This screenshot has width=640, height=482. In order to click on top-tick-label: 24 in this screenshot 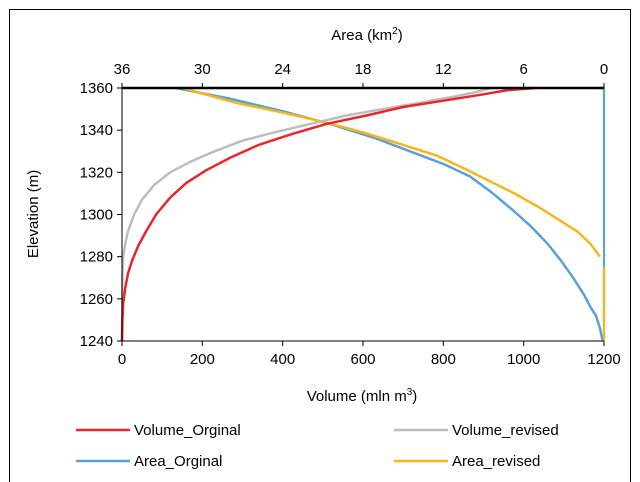, I will do `click(282, 69)`.